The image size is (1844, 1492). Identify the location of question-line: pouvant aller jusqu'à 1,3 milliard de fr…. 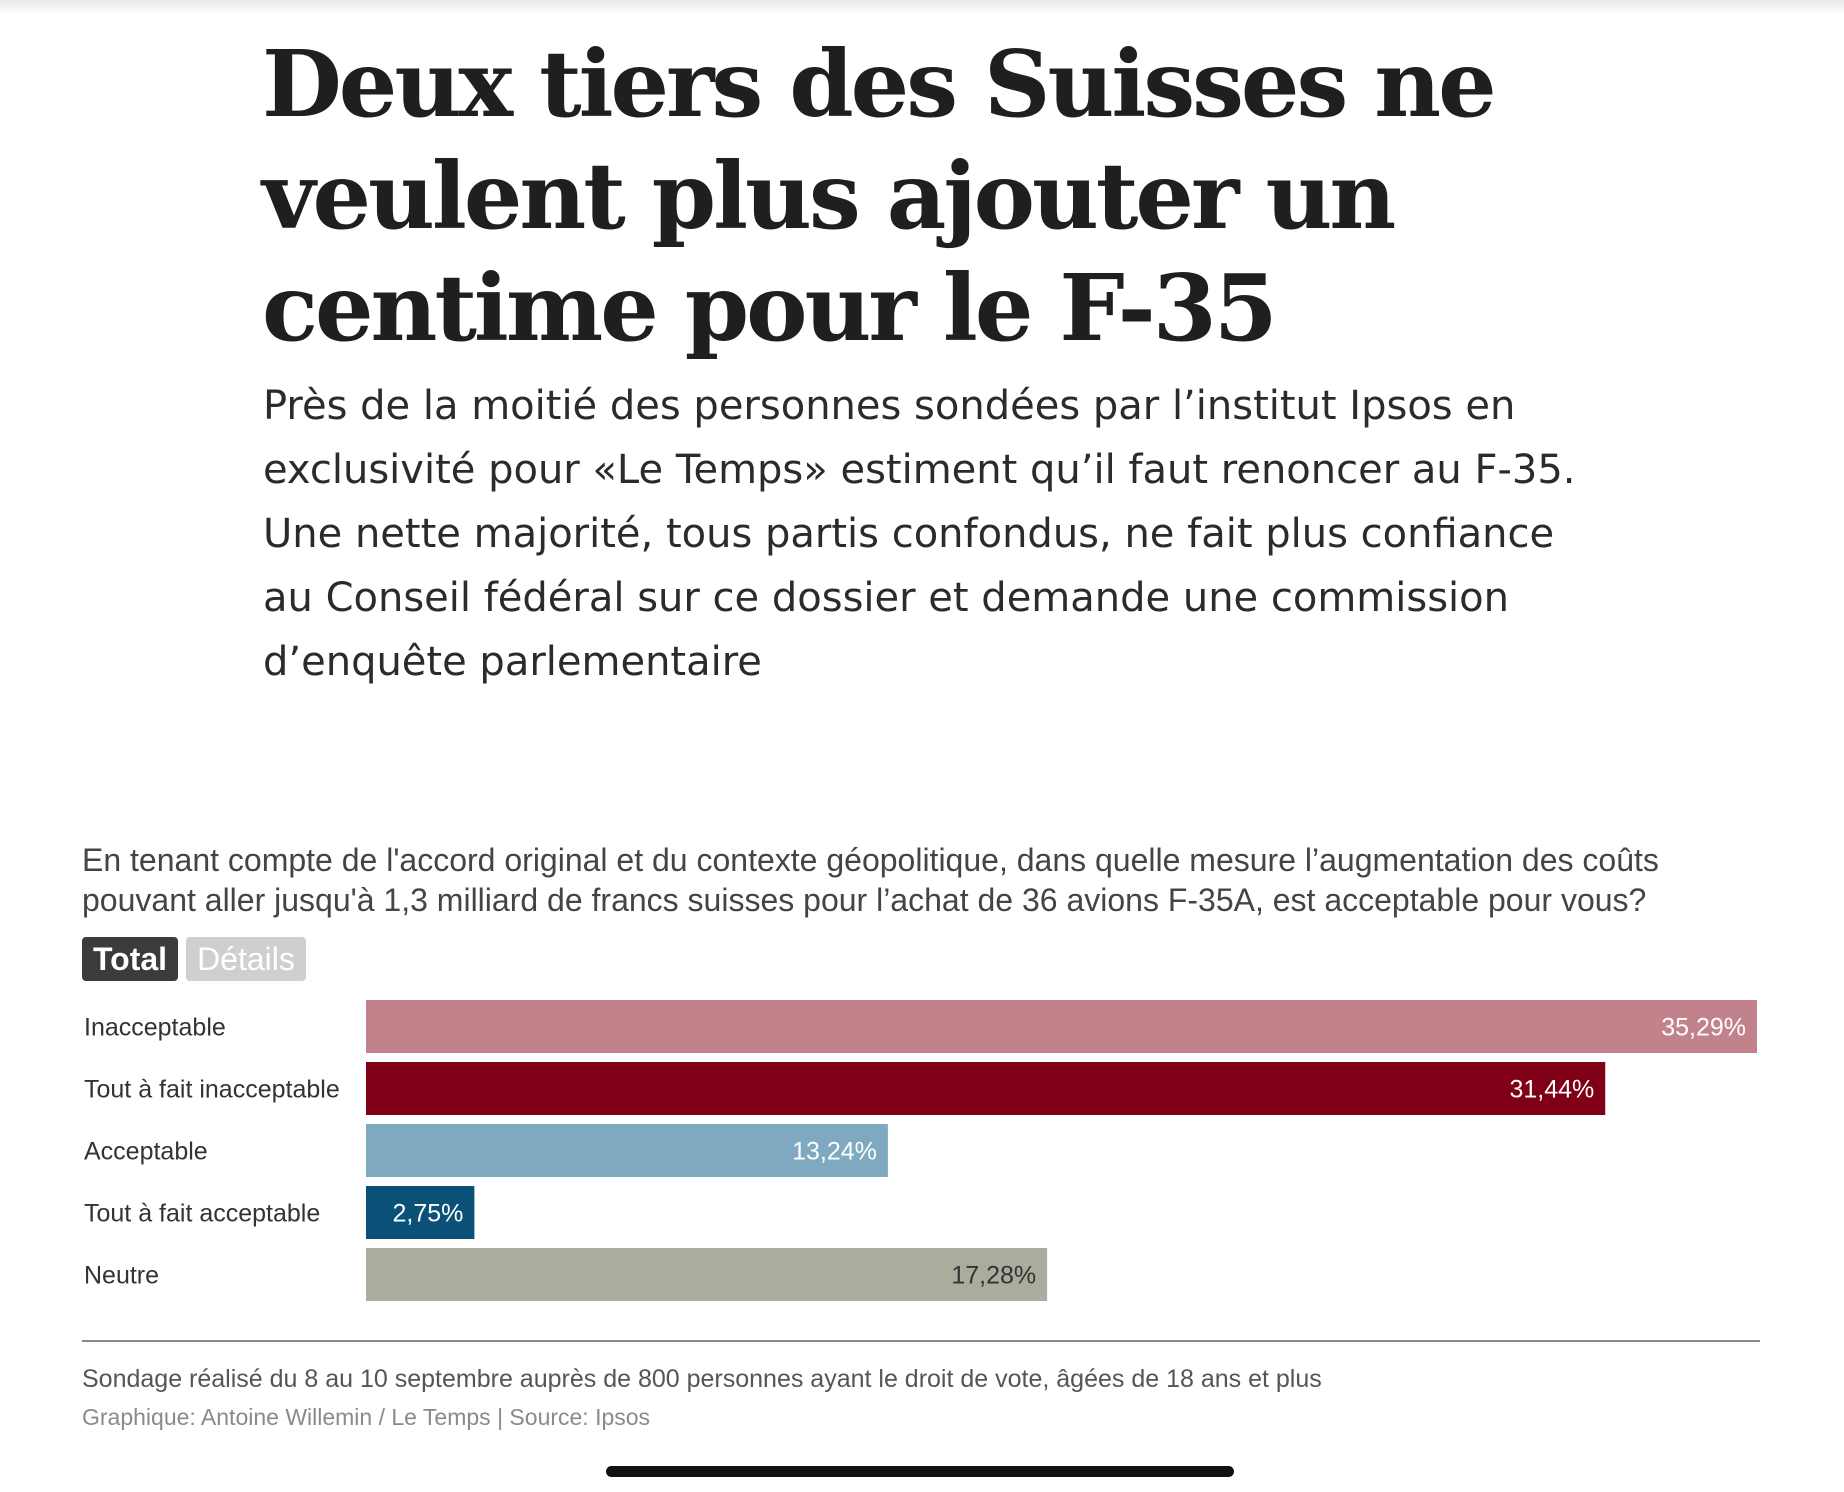
(864, 900).